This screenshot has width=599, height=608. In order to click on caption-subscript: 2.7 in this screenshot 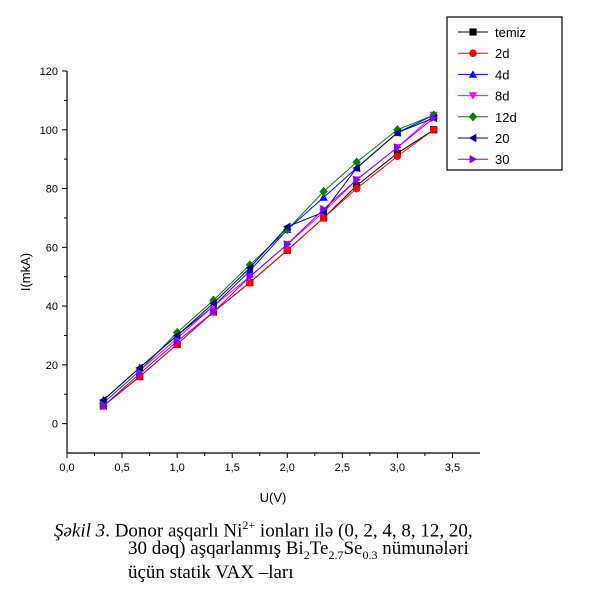, I will do `click(336, 554)`.